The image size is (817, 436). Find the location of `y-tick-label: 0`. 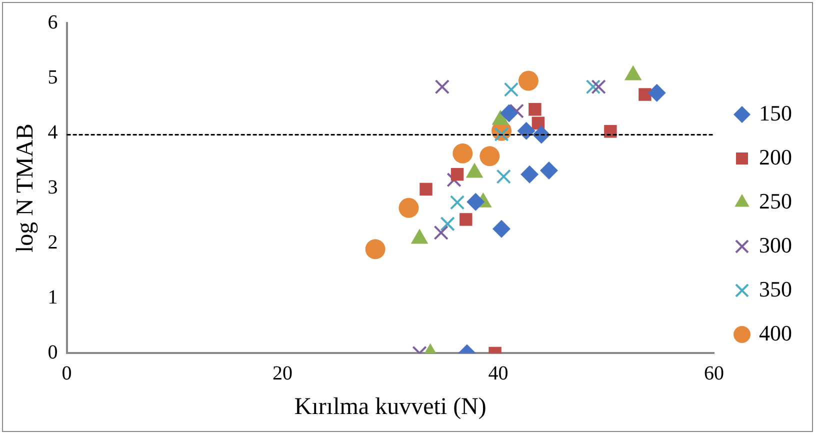

y-tick-label: 0 is located at coordinates (53, 352).